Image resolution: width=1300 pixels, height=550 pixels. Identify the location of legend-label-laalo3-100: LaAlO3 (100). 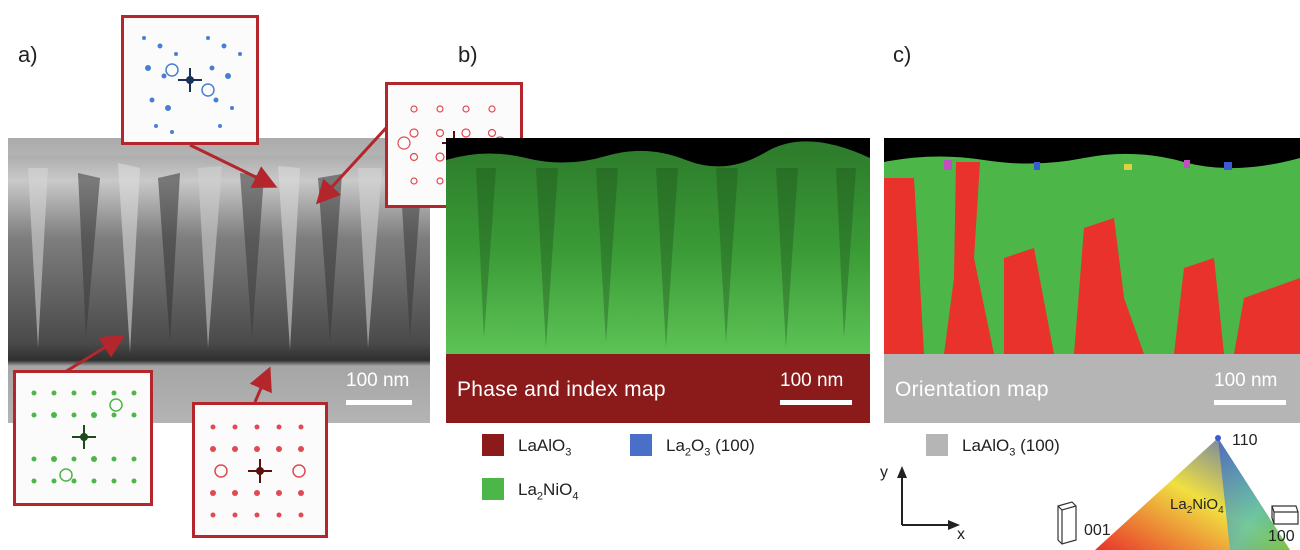
(1011, 447).